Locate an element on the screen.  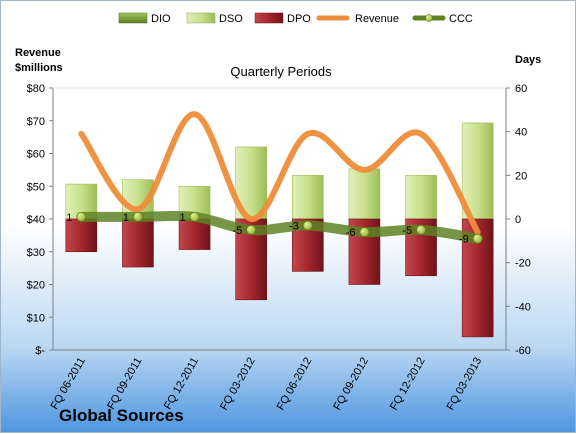
legend-label-dpo: DPO is located at coordinates (299, 19).